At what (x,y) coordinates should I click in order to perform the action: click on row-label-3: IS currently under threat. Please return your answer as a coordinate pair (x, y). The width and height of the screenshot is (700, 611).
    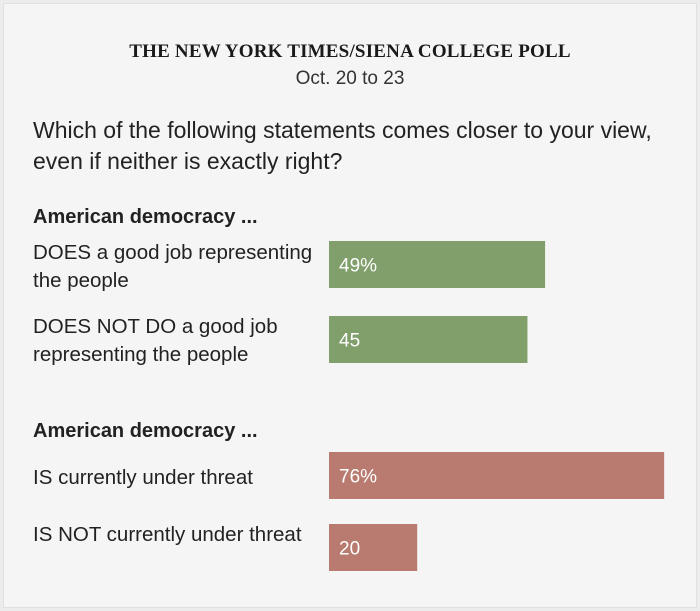
    Looking at the image, I should click on (143, 477).